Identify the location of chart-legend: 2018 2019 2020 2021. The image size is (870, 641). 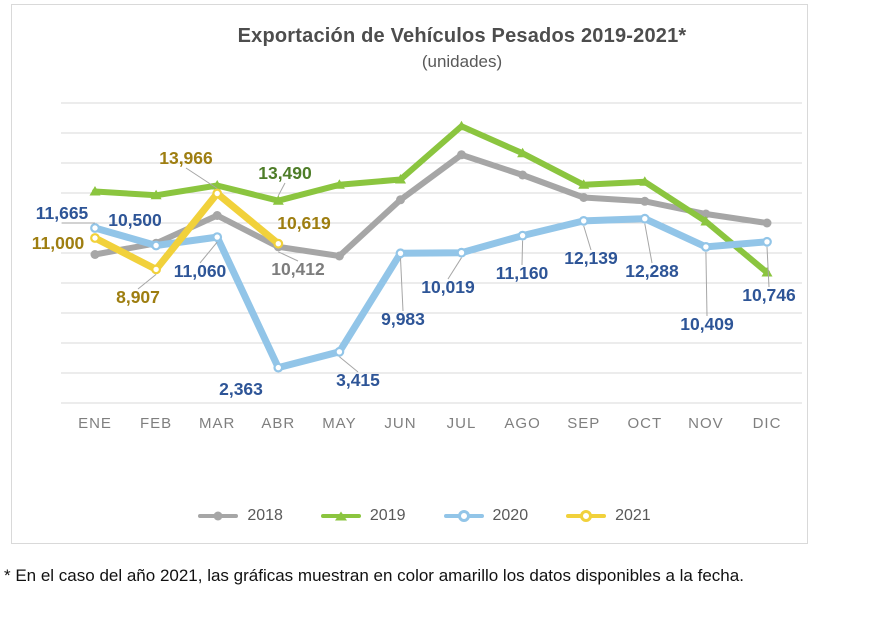
(424, 516).